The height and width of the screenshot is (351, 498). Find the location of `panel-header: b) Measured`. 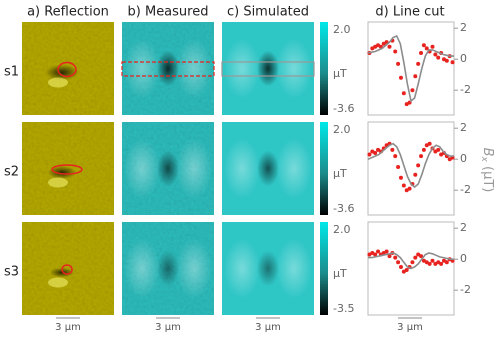

panel-header: b) Measured is located at coordinates (168, 12).